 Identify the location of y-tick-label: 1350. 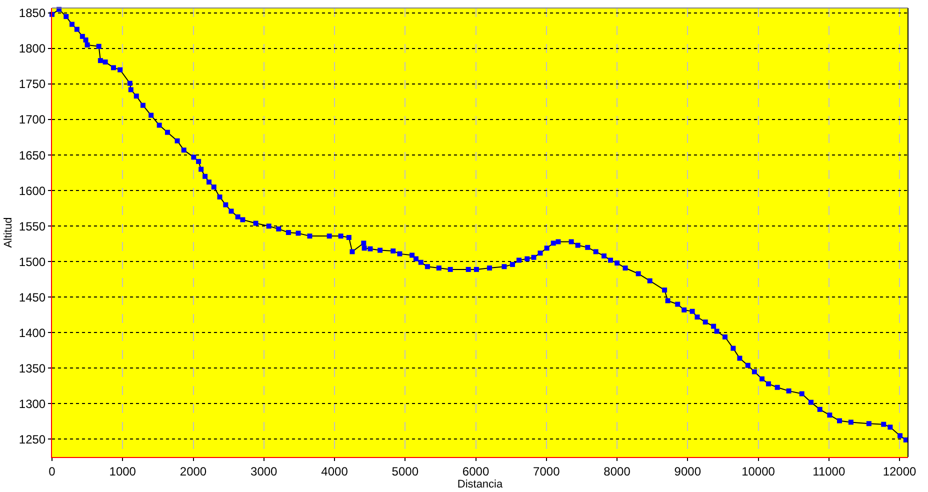
(32, 368).